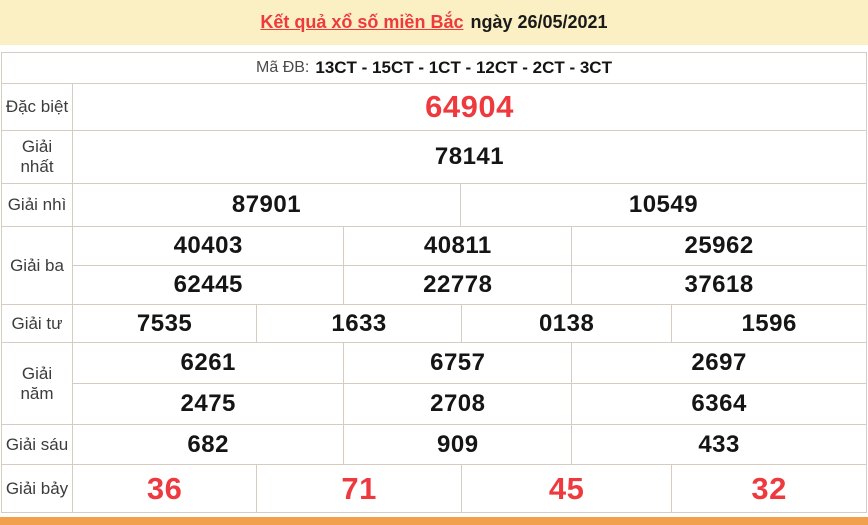 The width and height of the screenshot is (868, 525). I want to click on prize-row-giai-ba: Giải ba 40403 40811 25962 62445 22778 37618, so click(434, 266).